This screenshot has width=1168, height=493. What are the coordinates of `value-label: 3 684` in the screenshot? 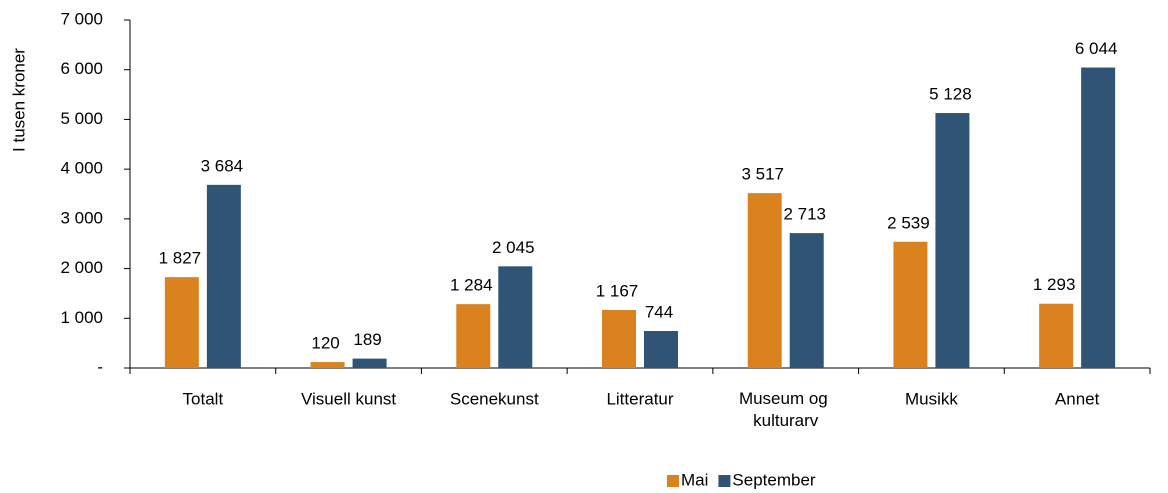 It's located at (222, 165).